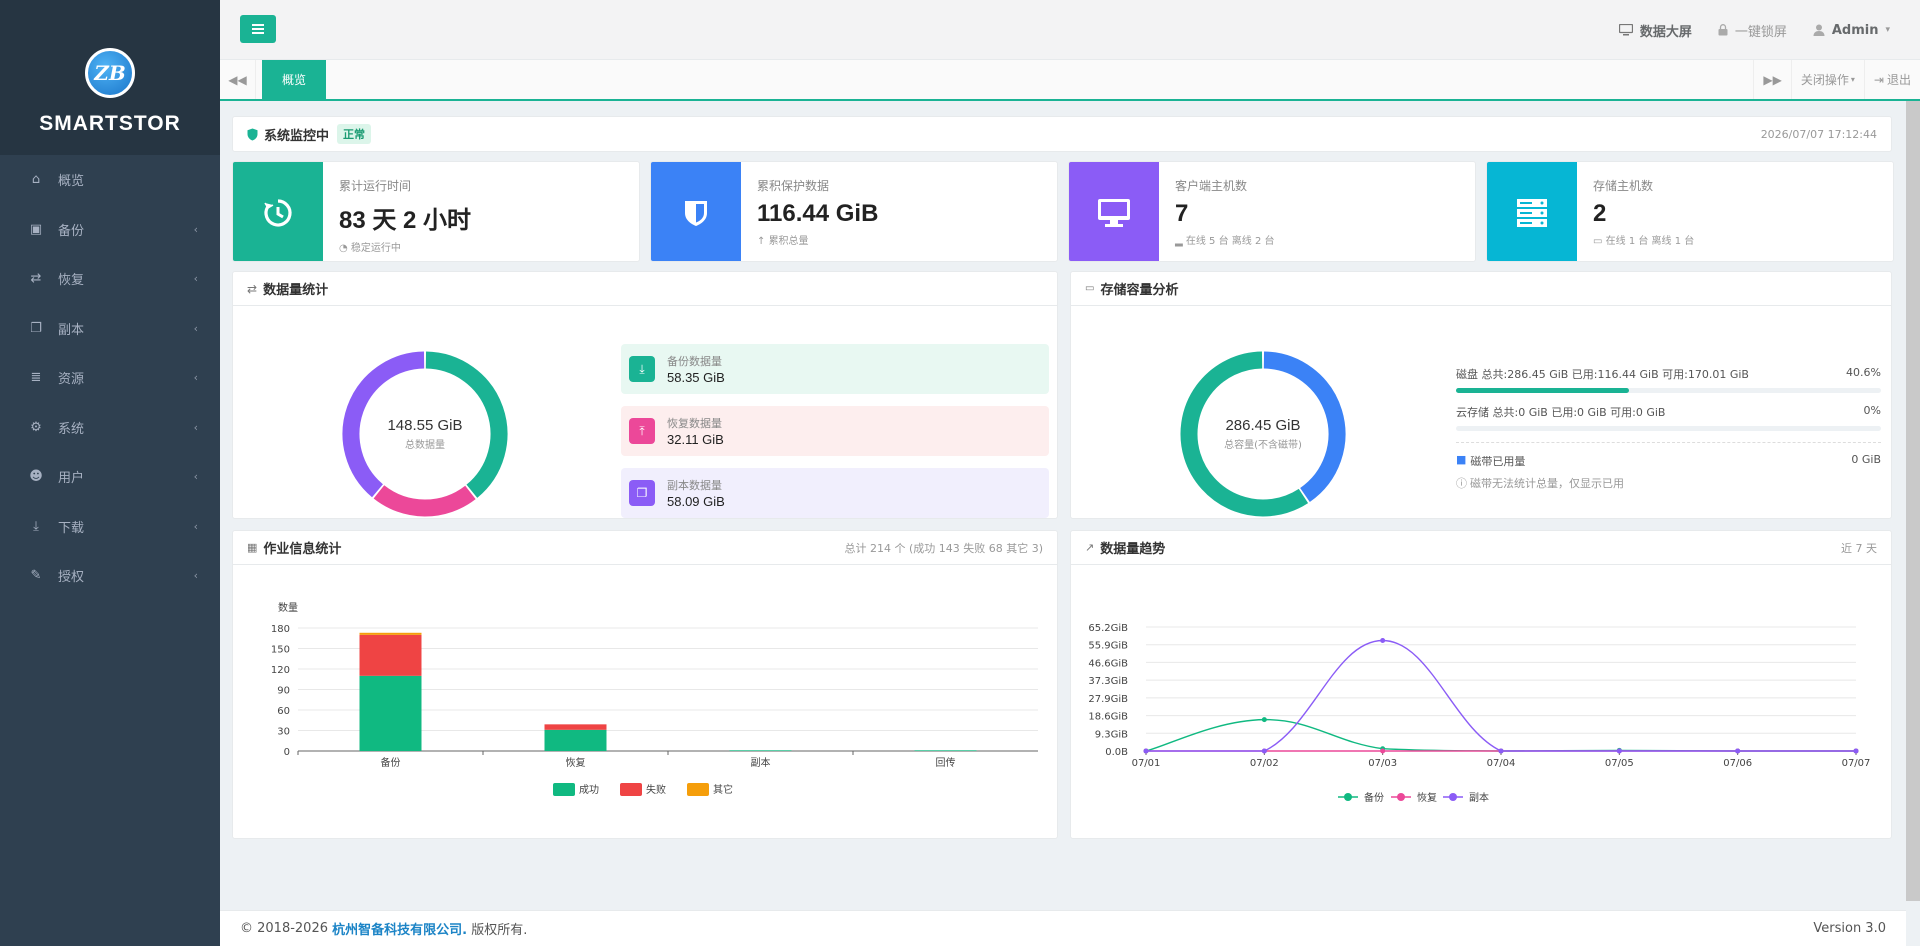 The image size is (1920, 946). I want to click on capacity-percent: 40.6%, so click(1863, 372).